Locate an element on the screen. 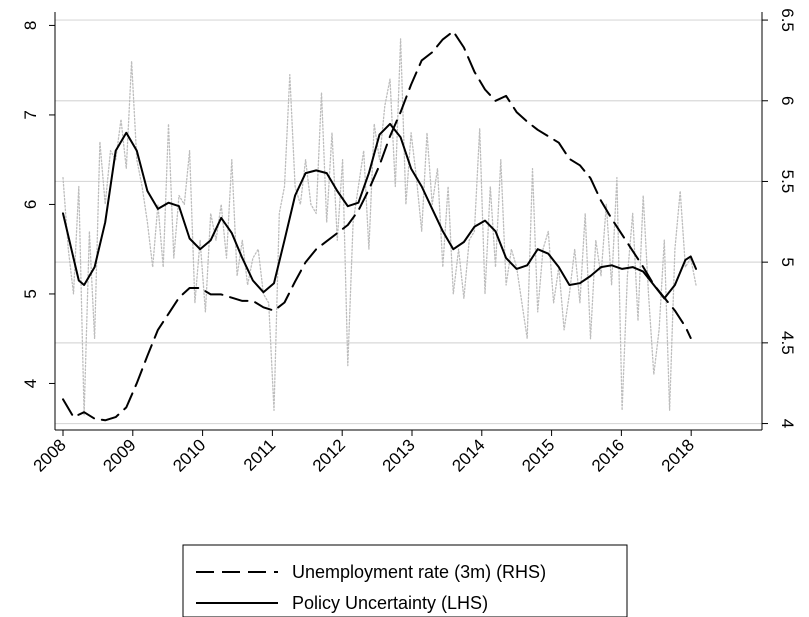  left-y-tick-label: 5 is located at coordinates (30, 293).